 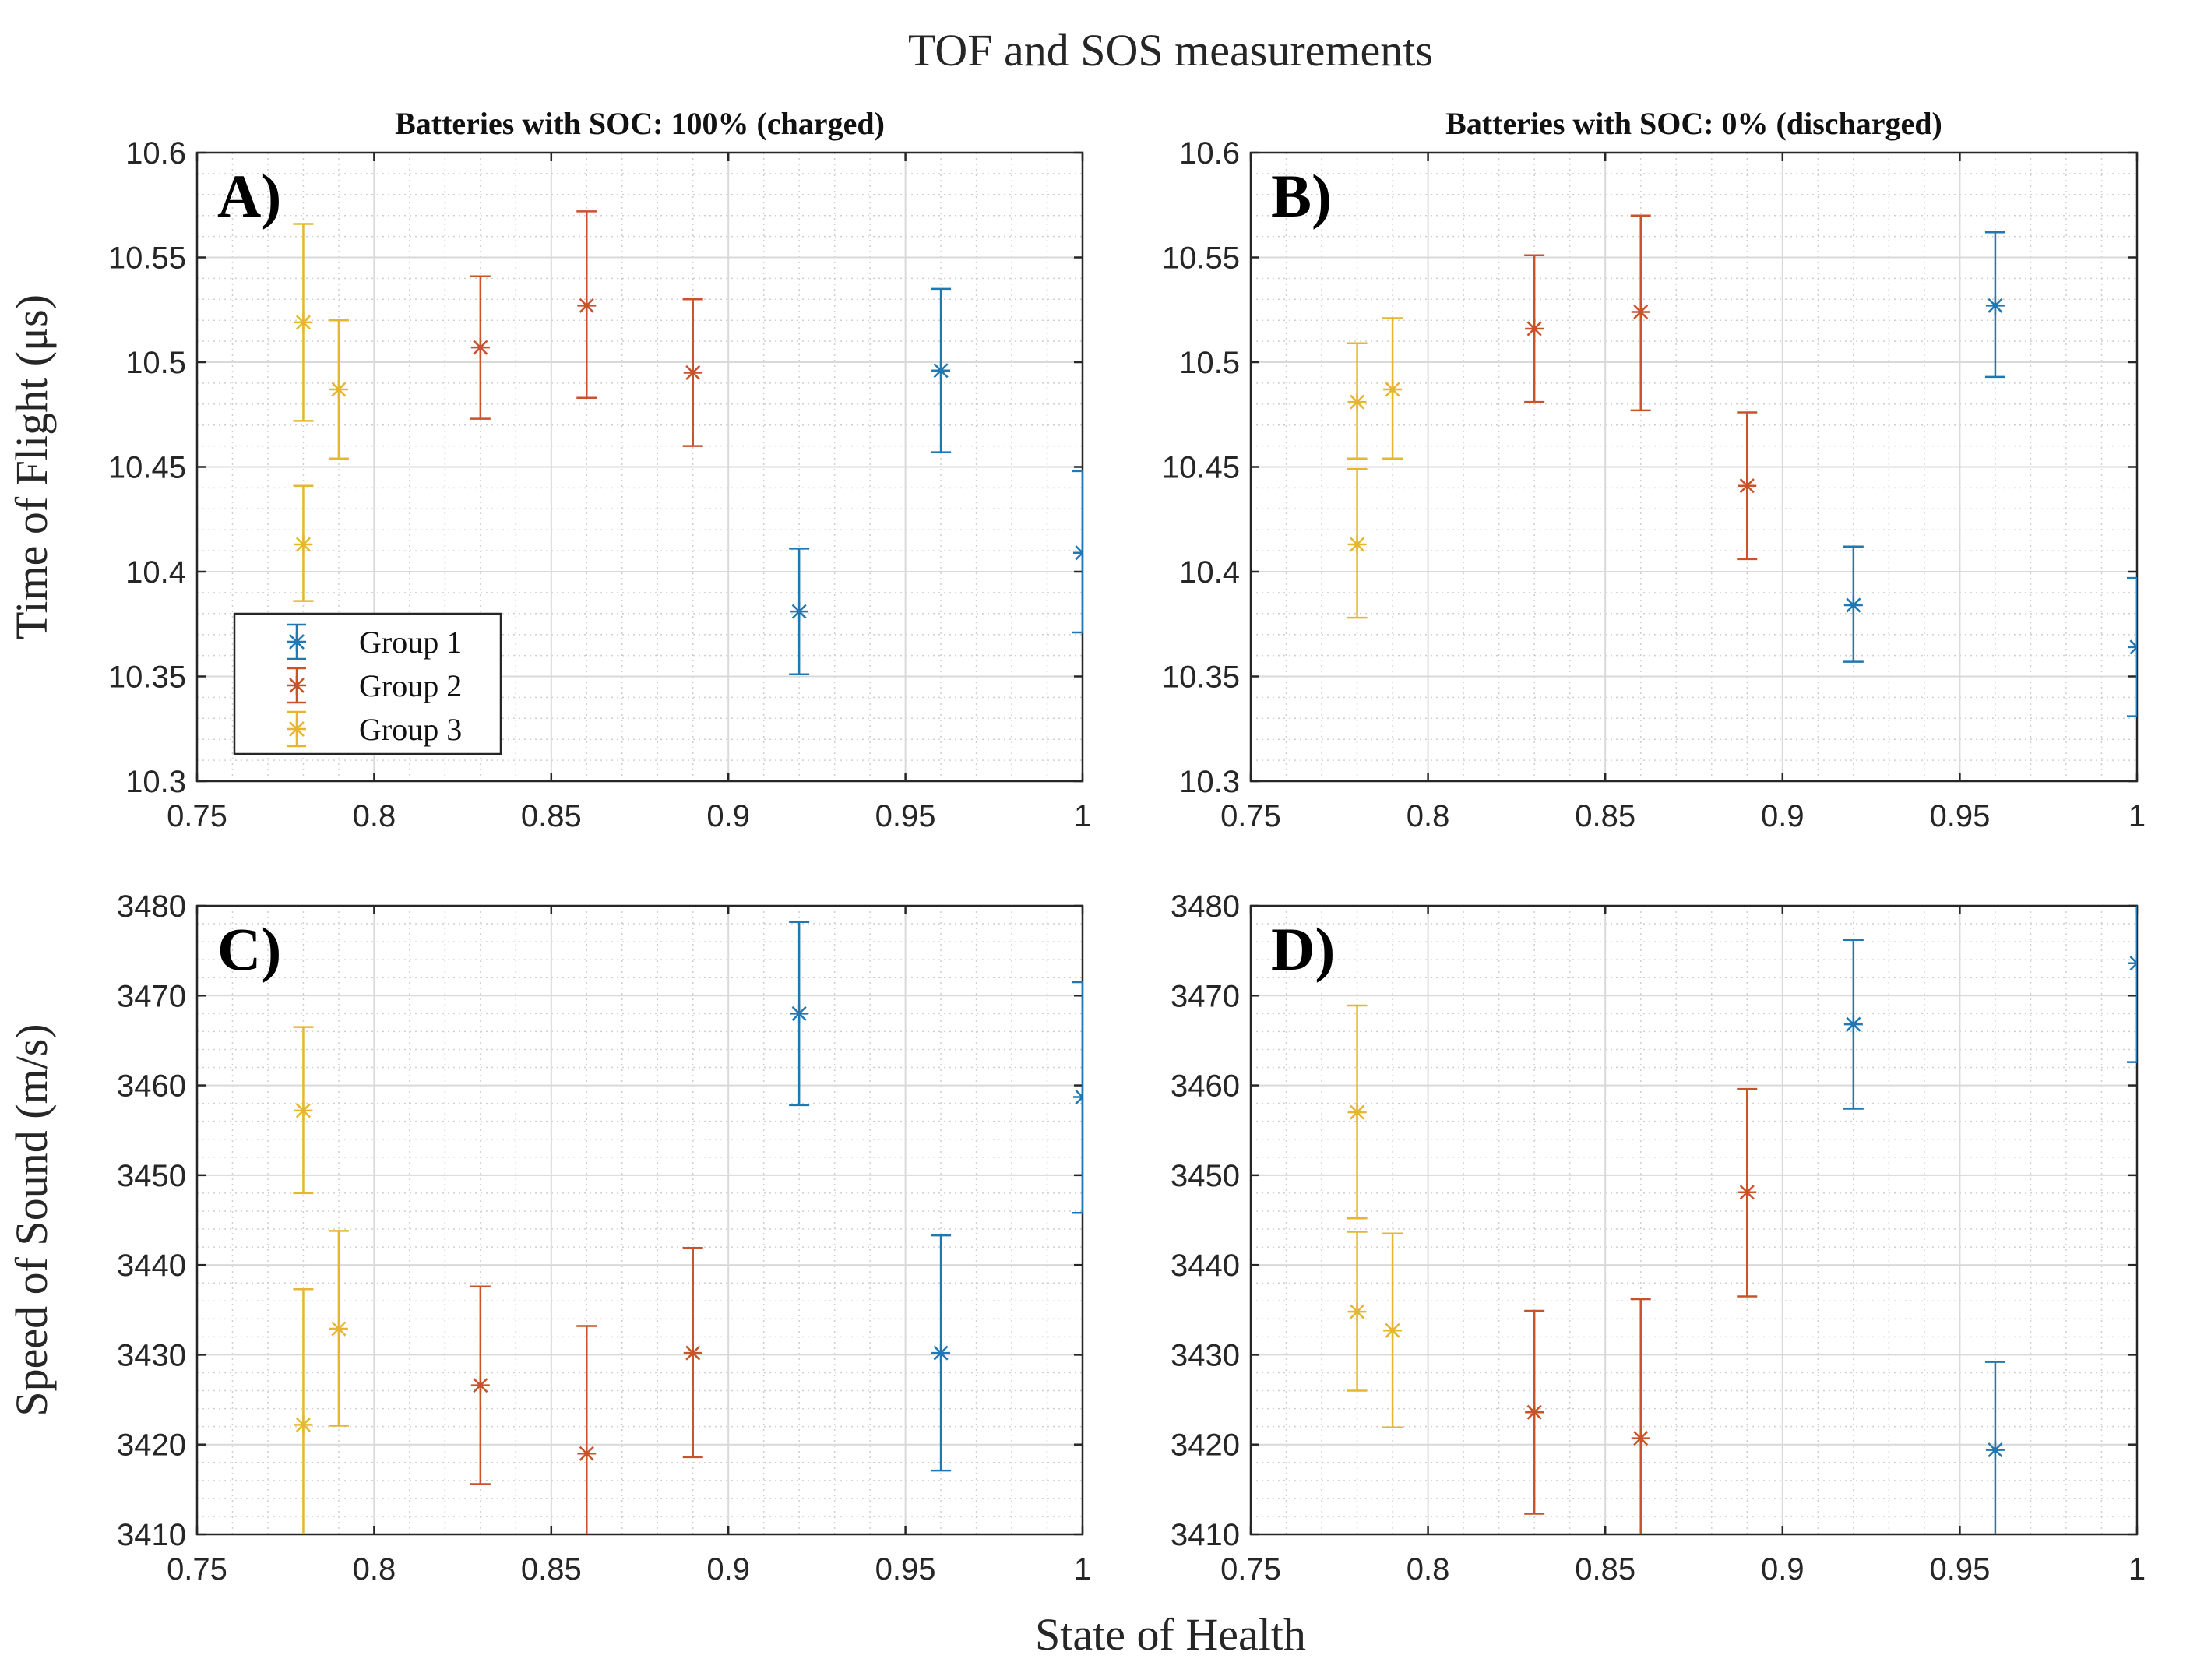 I want to click on legend-swatch-marker, so click(x=296, y=686).